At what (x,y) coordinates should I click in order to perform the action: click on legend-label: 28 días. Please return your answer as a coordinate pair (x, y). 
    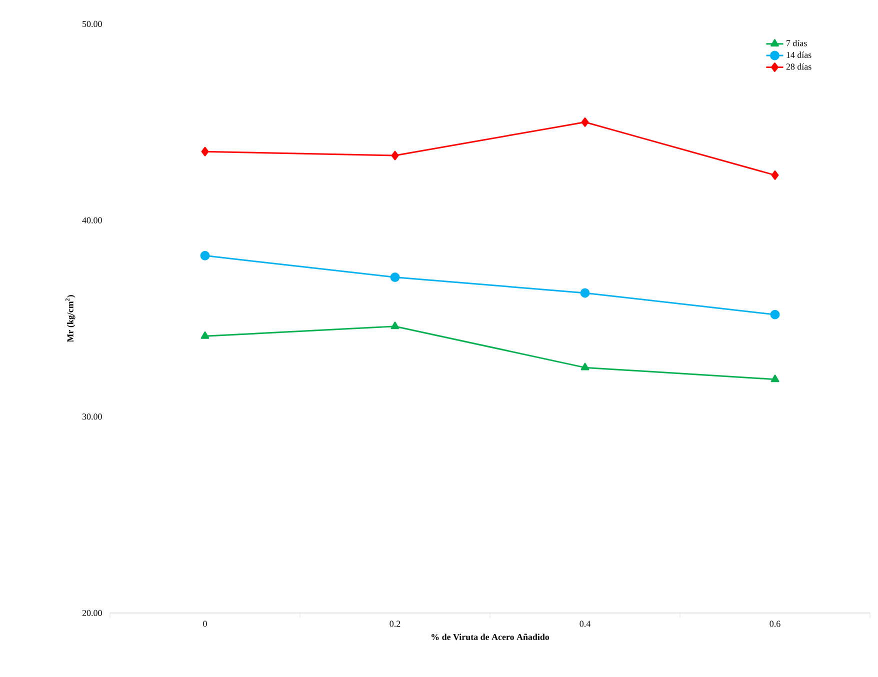
    Looking at the image, I should click on (799, 66).